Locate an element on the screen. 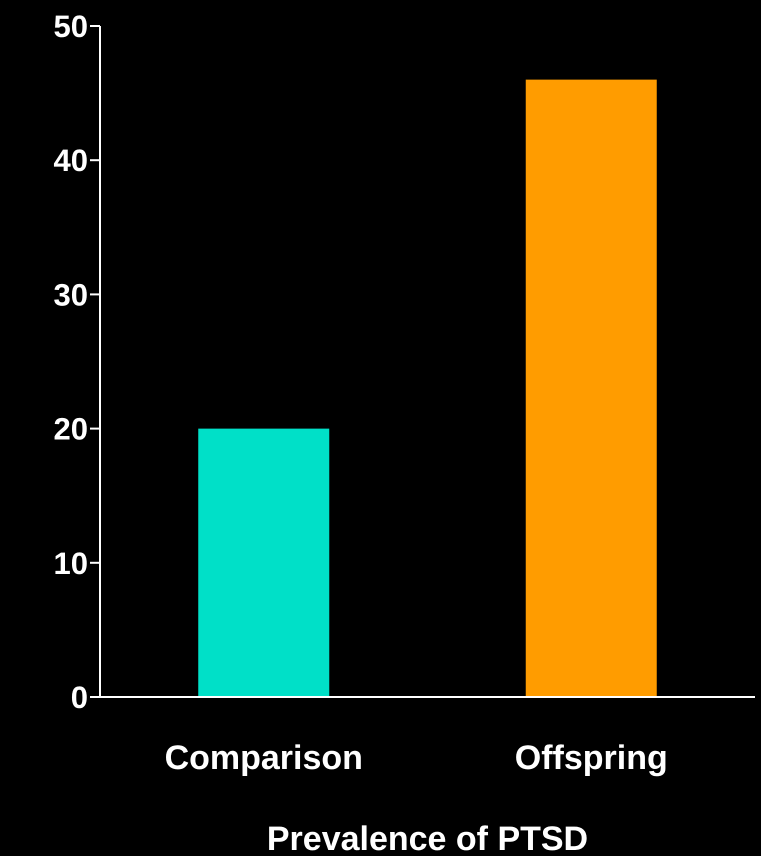 The image size is (761, 856). x-axis-title: Prevalence of PTSD is located at coordinates (427, 838).